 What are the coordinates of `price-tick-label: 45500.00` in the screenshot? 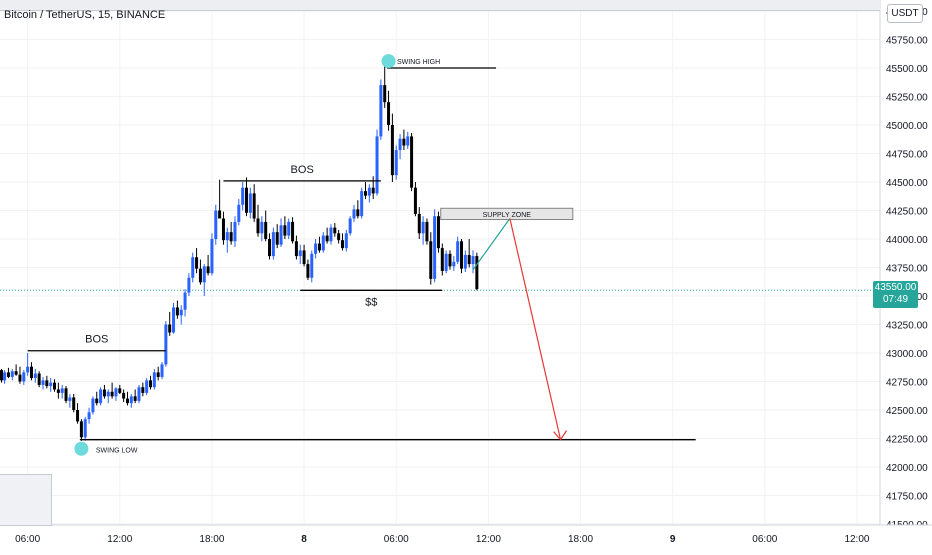 It's located at (907, 69).